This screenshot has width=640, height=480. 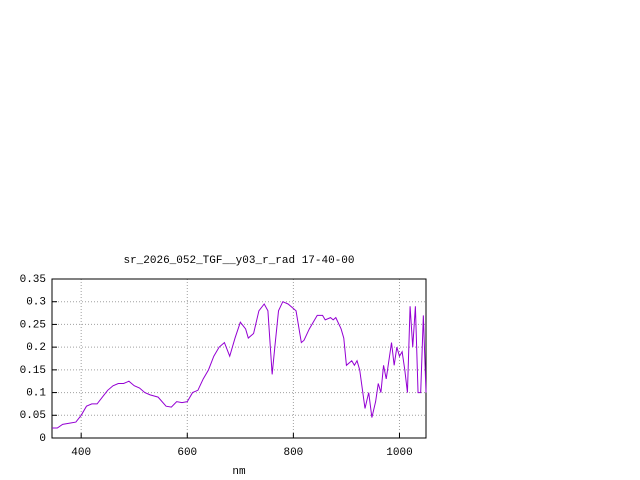 What do you see at coordinates (33, 371) in the screenshot?
I see `y-tick-label: 0.15` at bounding box center [33, 371].